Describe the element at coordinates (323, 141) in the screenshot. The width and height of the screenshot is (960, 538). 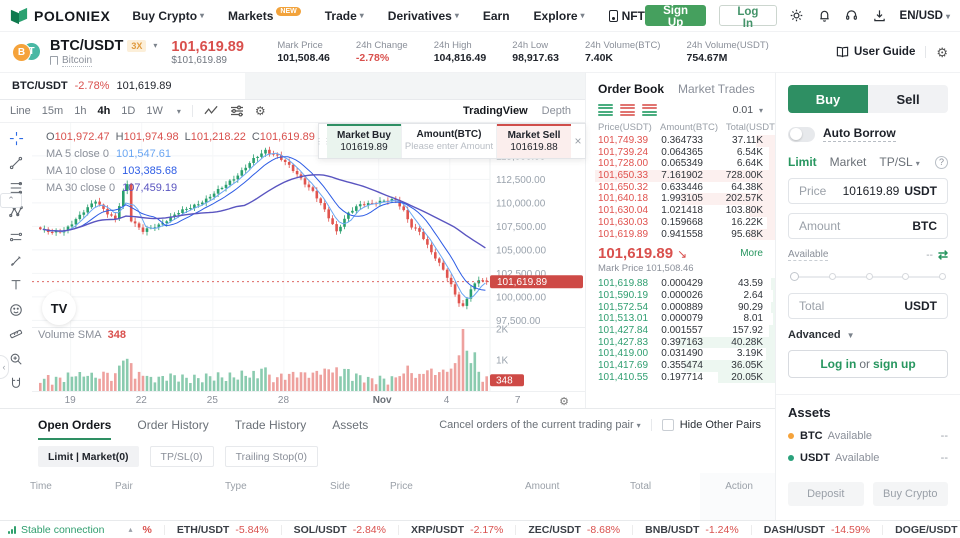
I see `drag-handle-icon: ⋮⋮` at that location.